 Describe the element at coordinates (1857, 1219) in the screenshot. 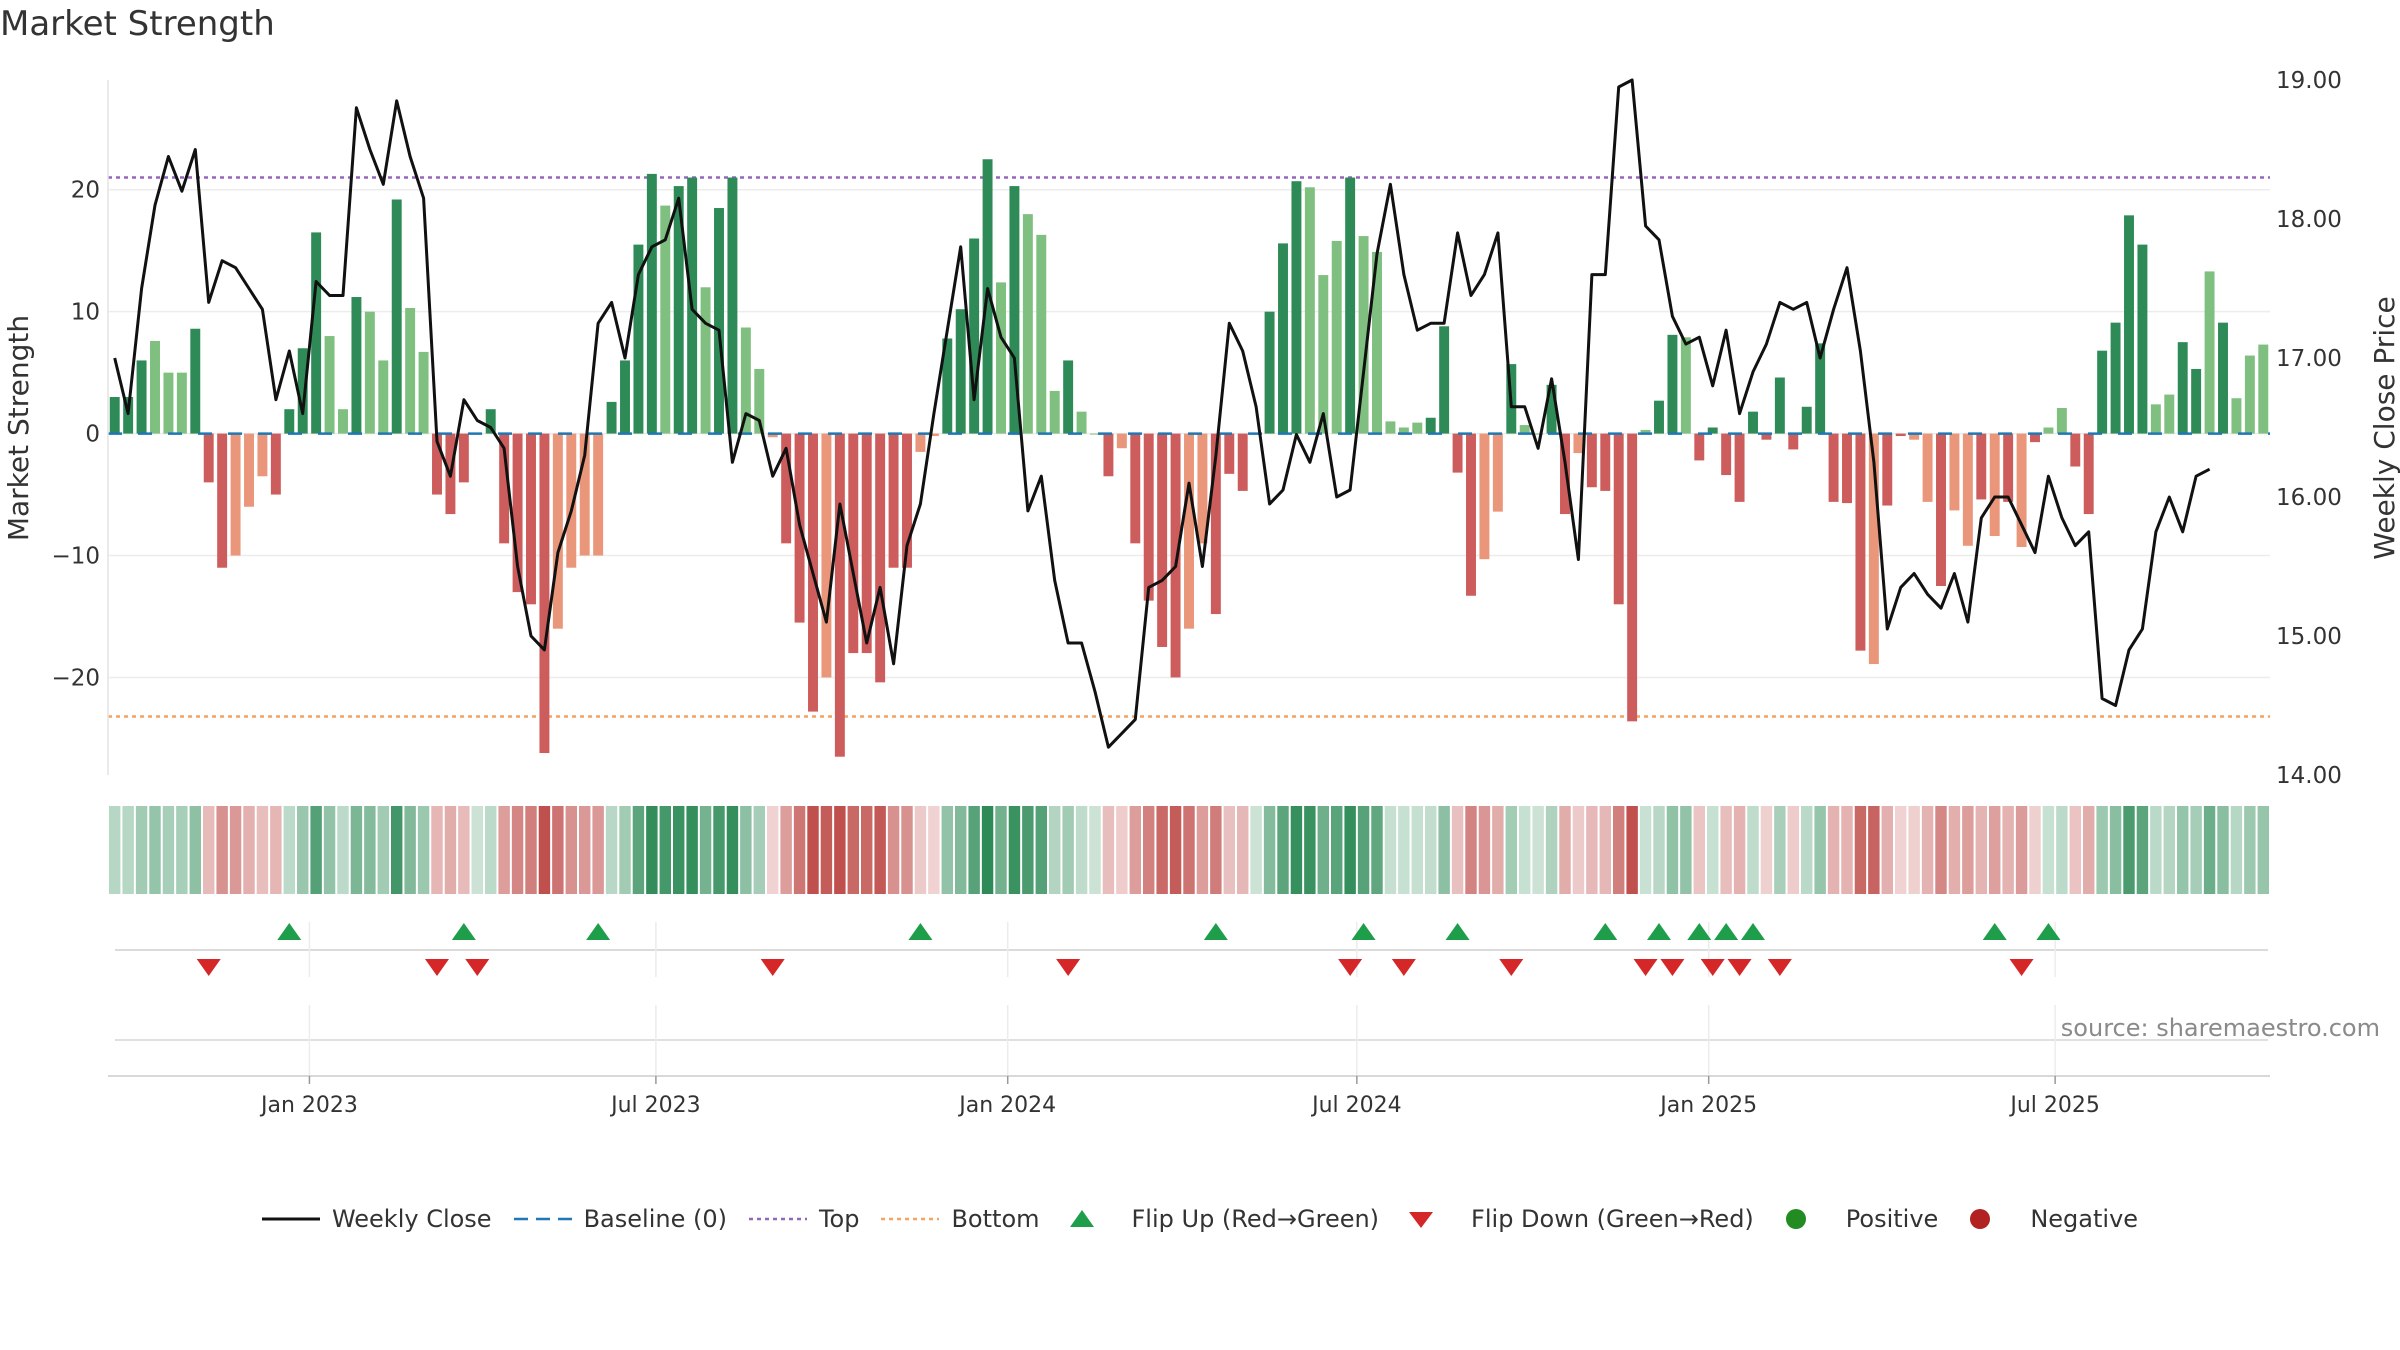

I see `legend-positive: Positive` at that location.